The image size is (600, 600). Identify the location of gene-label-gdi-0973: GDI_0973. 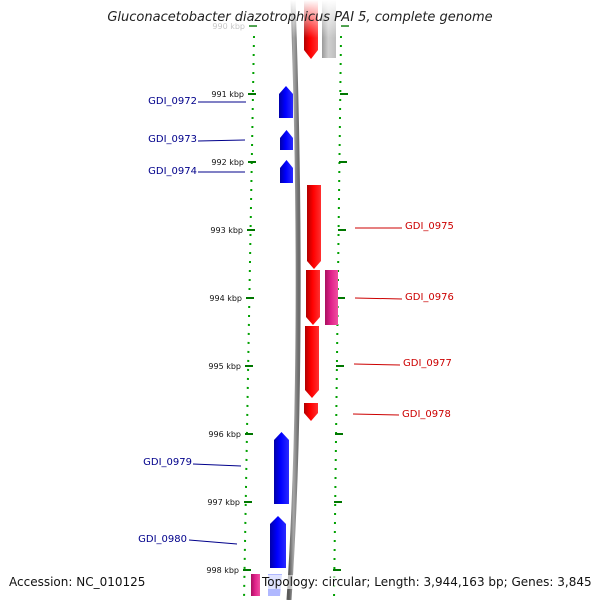
(172, 139).